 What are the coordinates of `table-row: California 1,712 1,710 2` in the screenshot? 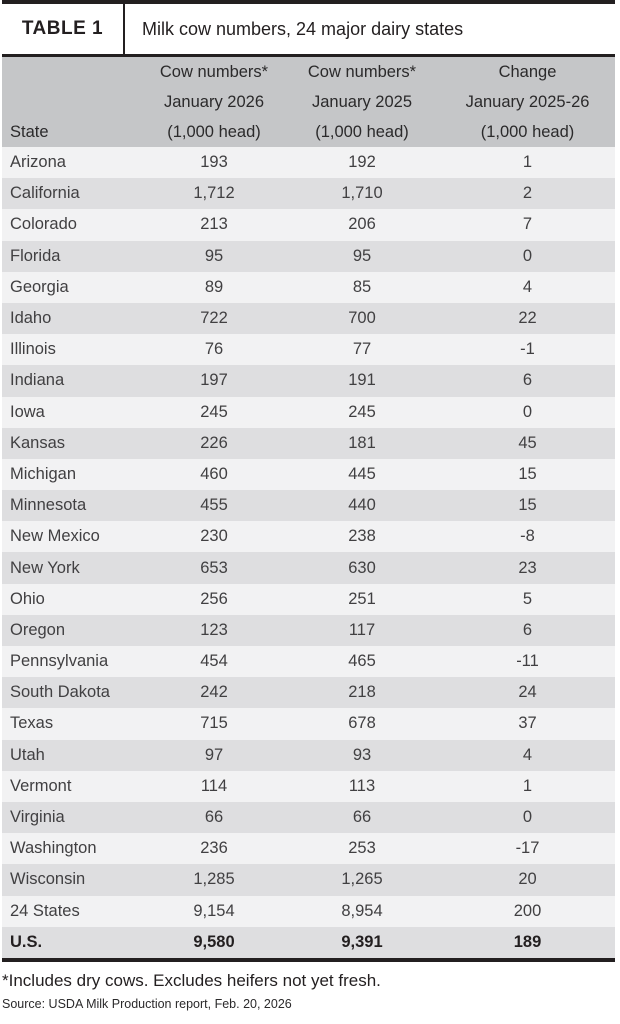 It's located at (308, 194).